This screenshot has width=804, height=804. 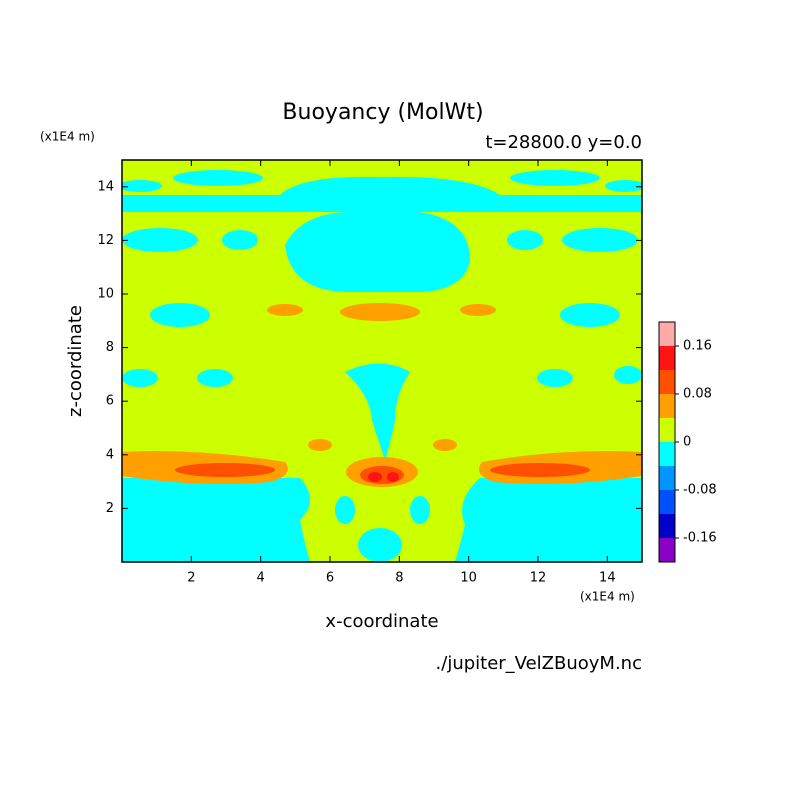 What do you see at coordinates (381, 621) in the screenshot?
I see `x-axis-label: x-coordinate` at bounding box center [381, 621].